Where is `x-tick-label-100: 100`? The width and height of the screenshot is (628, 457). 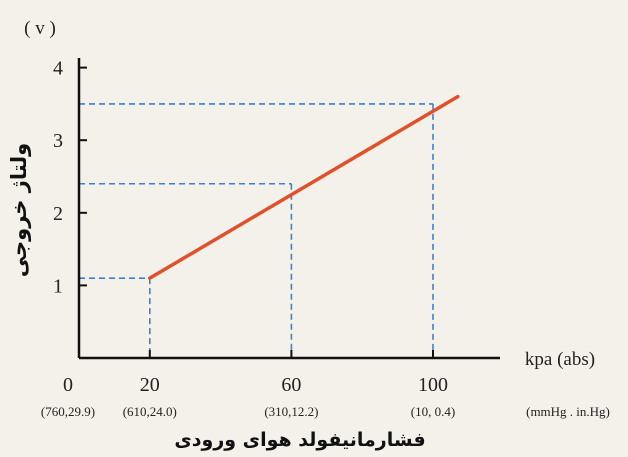
x-tick-label-100: 100 is located at coordinates (433, 385).